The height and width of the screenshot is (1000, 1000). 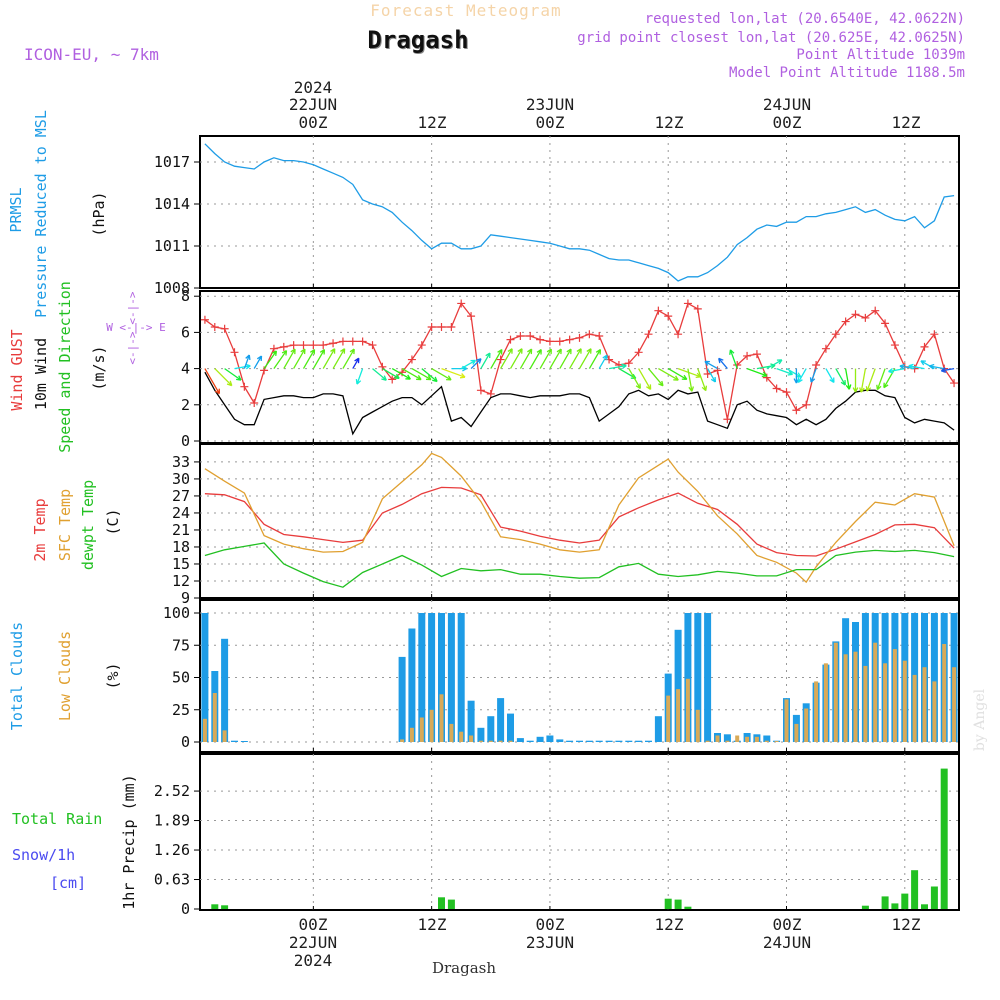 I want to click on temperature-ytick-label: 33, so click(x=181, y=462).